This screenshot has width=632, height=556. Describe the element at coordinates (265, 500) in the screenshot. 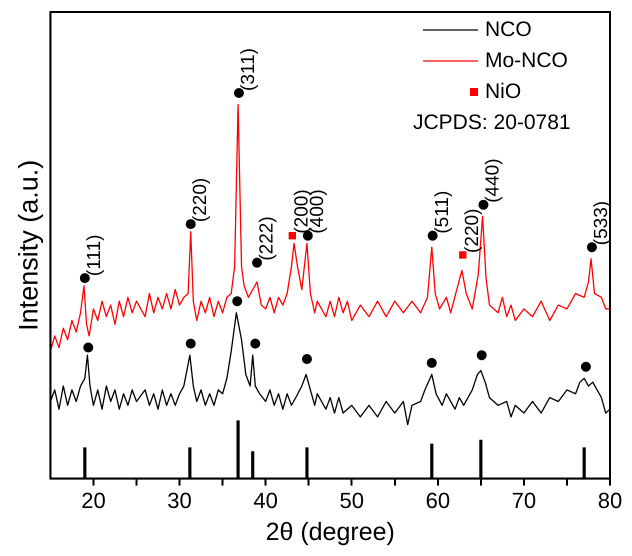

I see `x-tick-label: 40` at that location.